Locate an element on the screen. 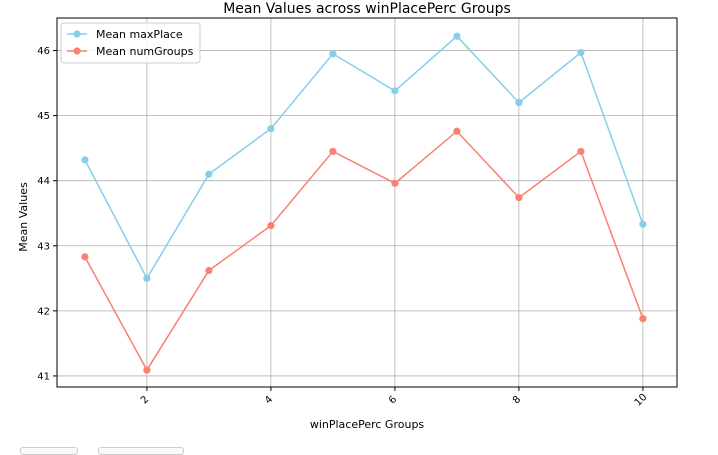 This screenshot has height=455, width=718. y-tick-label: 43 is located at coordinates (43, 246).